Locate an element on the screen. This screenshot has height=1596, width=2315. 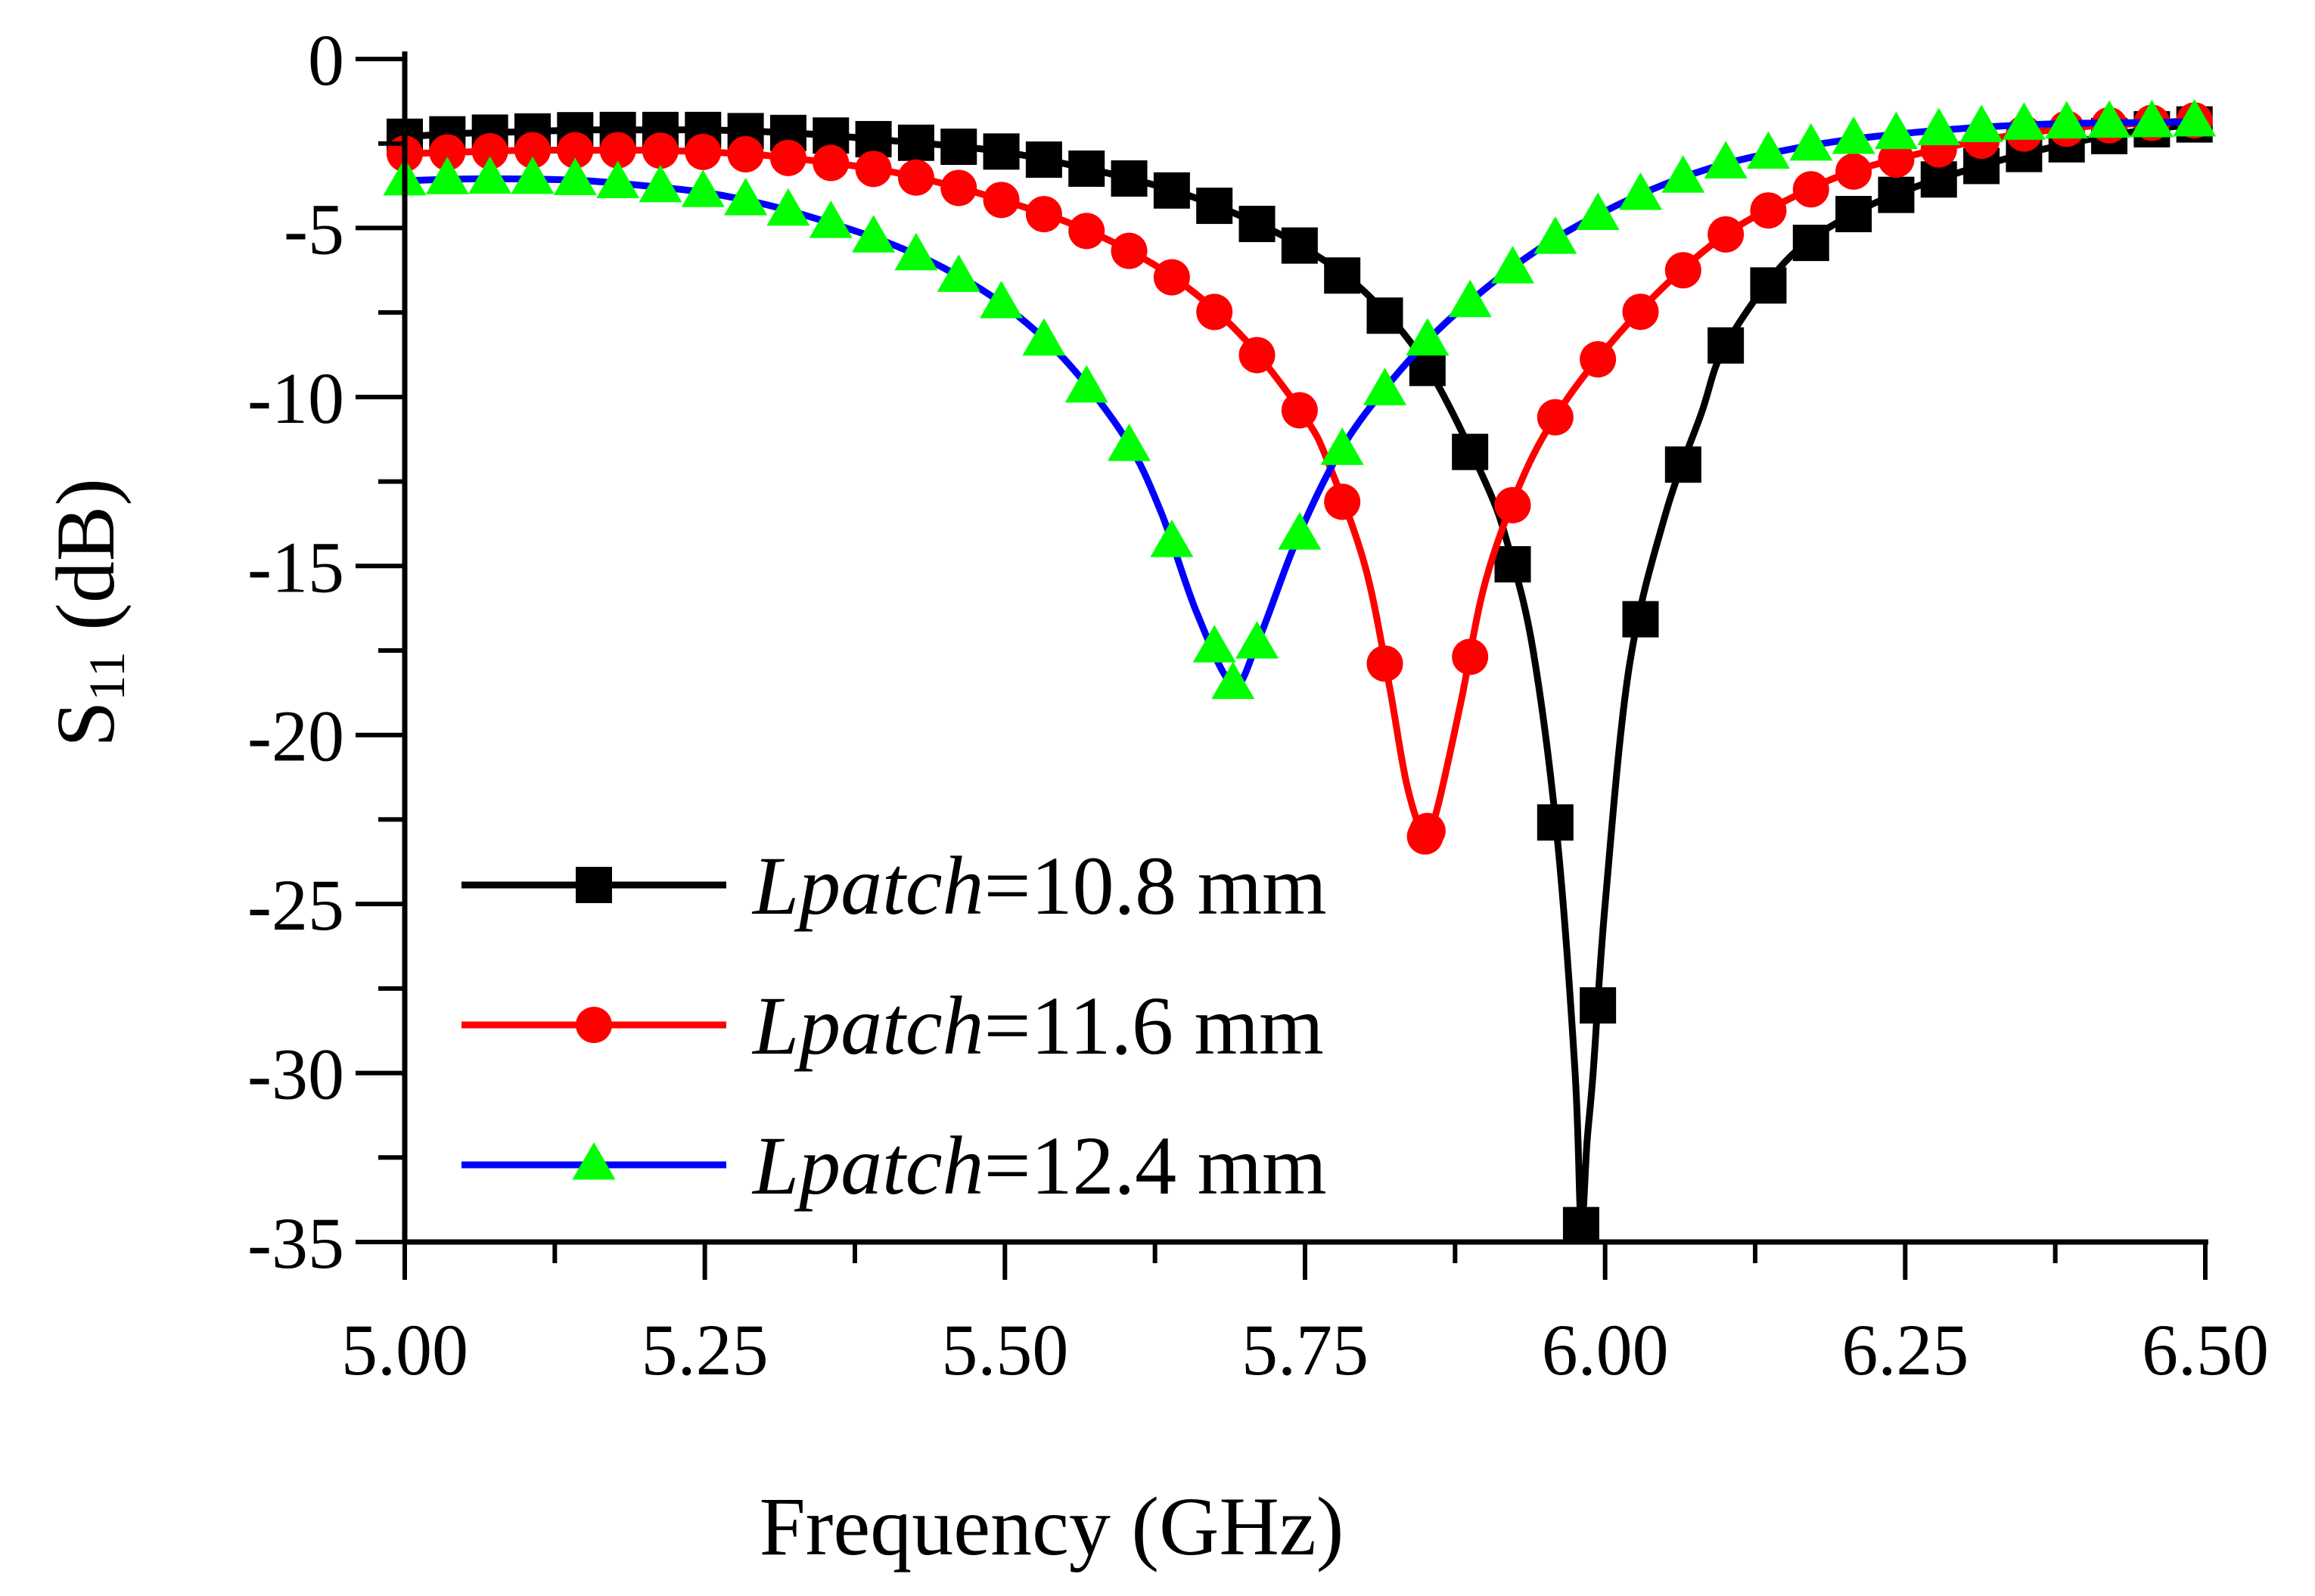
y-tick-label: -20 is located at coordinates (295, 736).